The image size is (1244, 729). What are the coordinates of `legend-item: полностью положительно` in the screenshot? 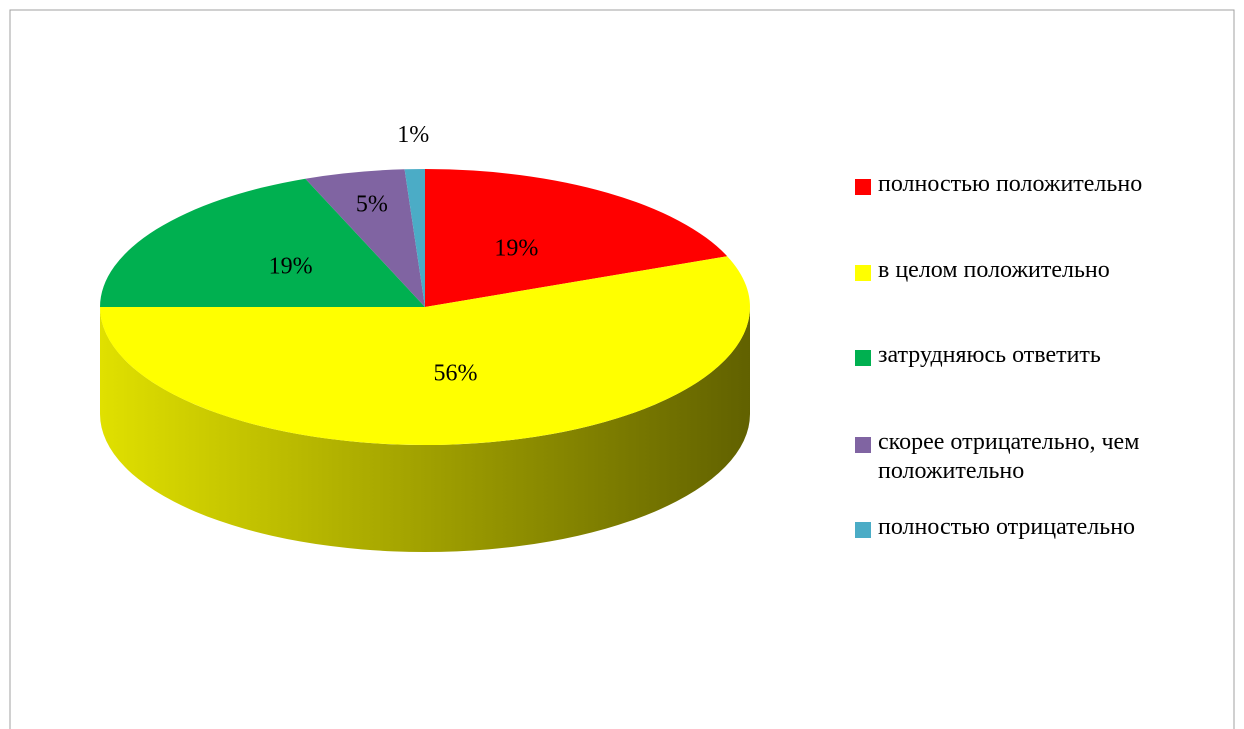 It's located at (1041, 184).